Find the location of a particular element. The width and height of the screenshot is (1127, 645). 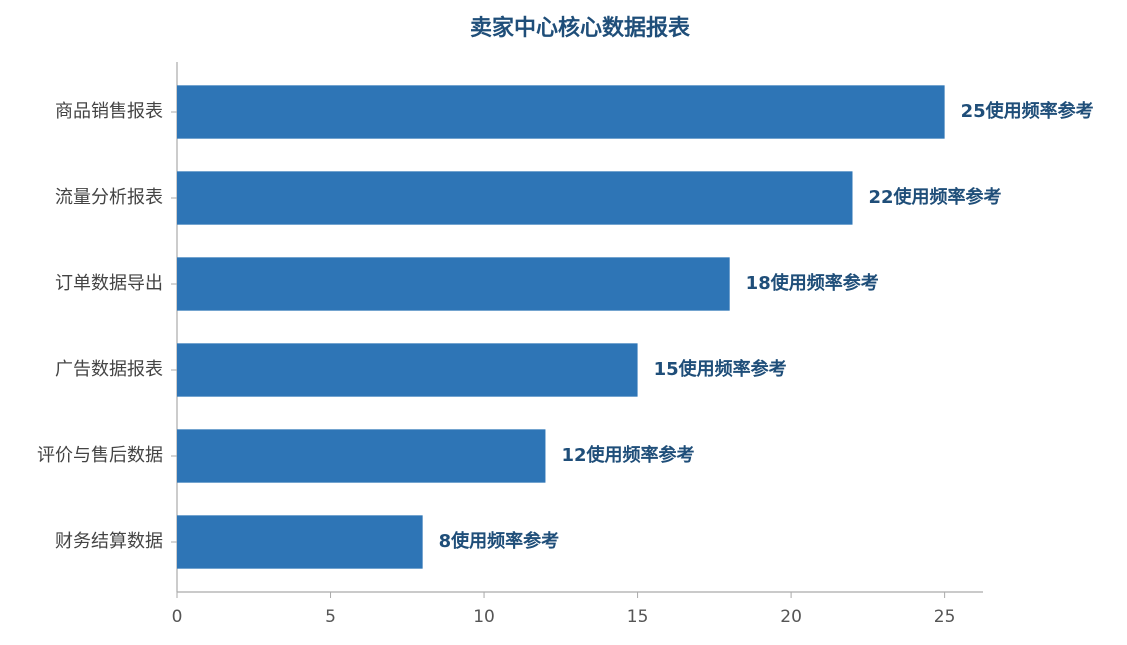

chart-title: 卖家中心核心数据报表 is located at coordinates (580, 28).